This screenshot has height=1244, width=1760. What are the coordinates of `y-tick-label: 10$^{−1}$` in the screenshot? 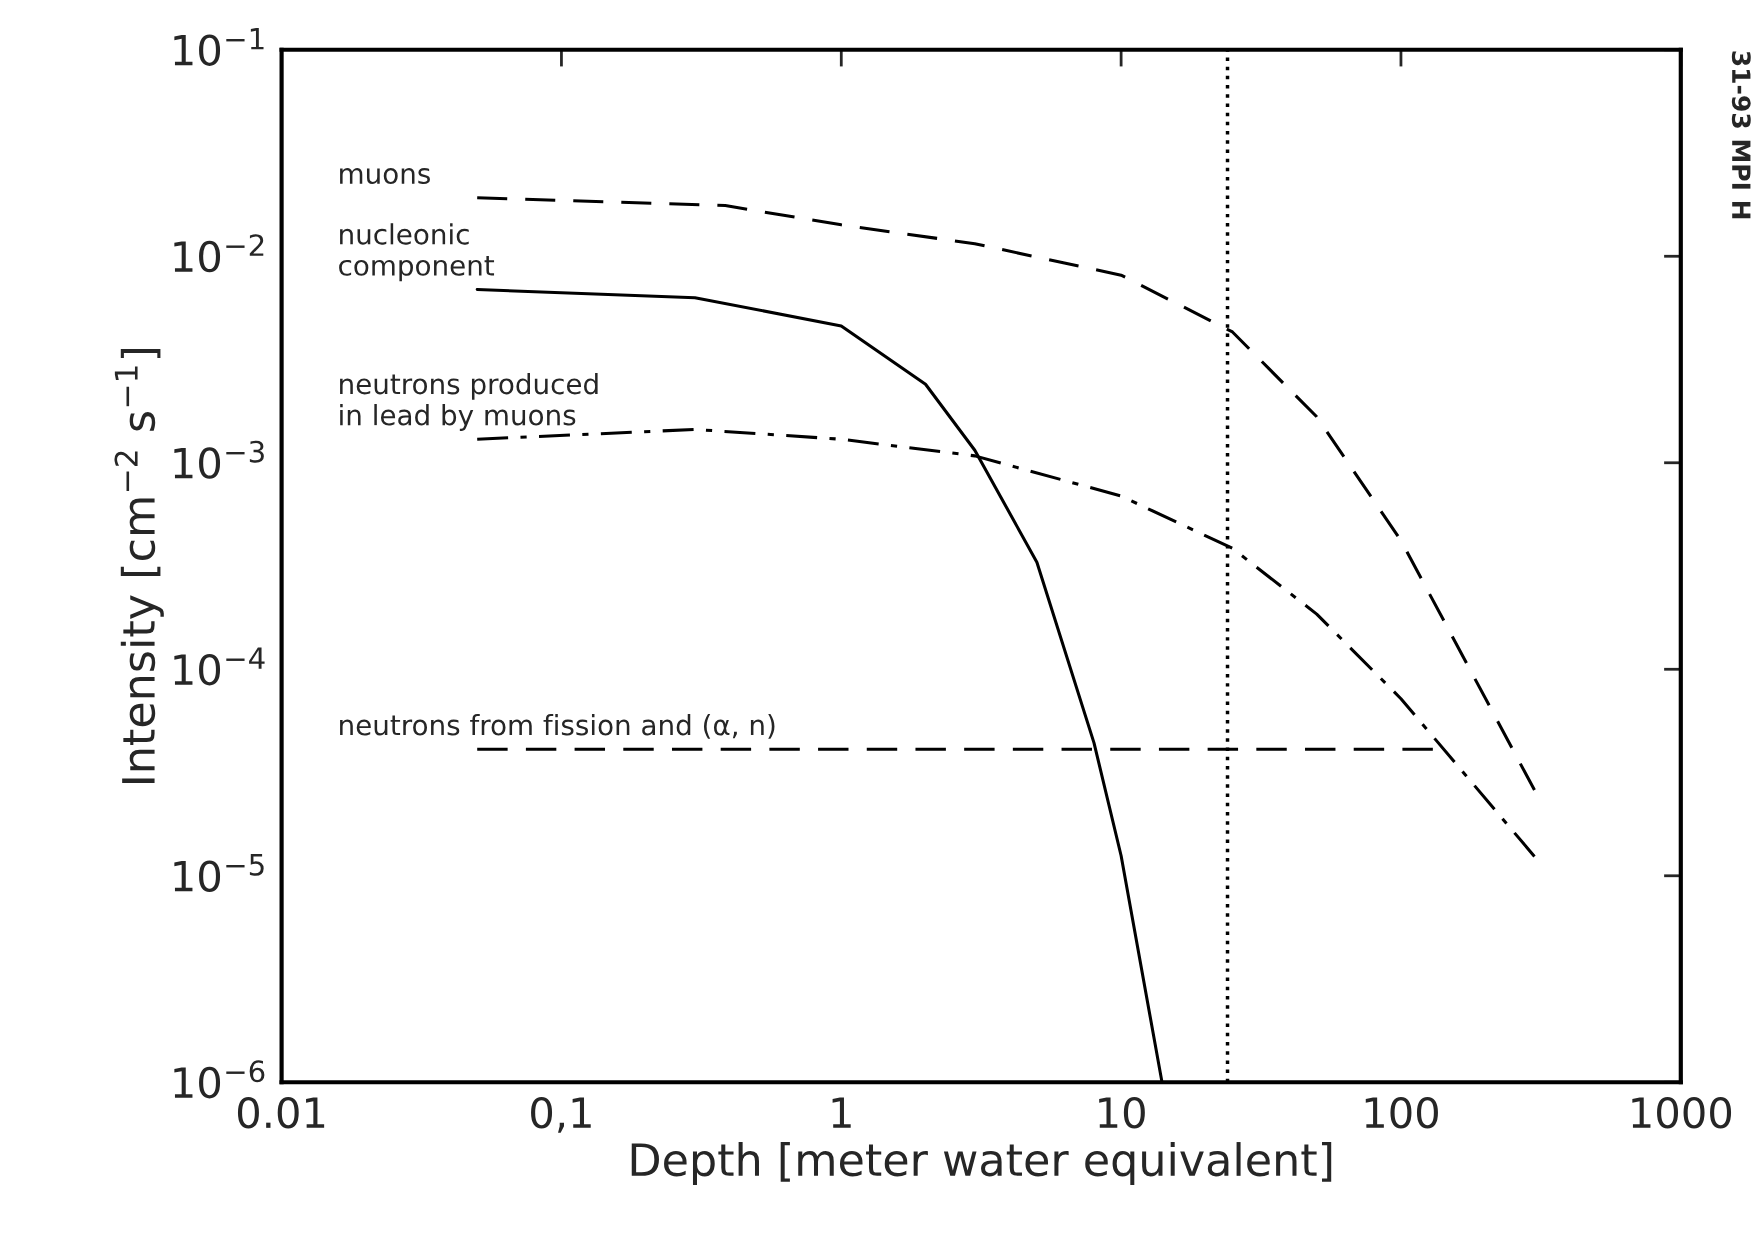 It's located at (219, 47).